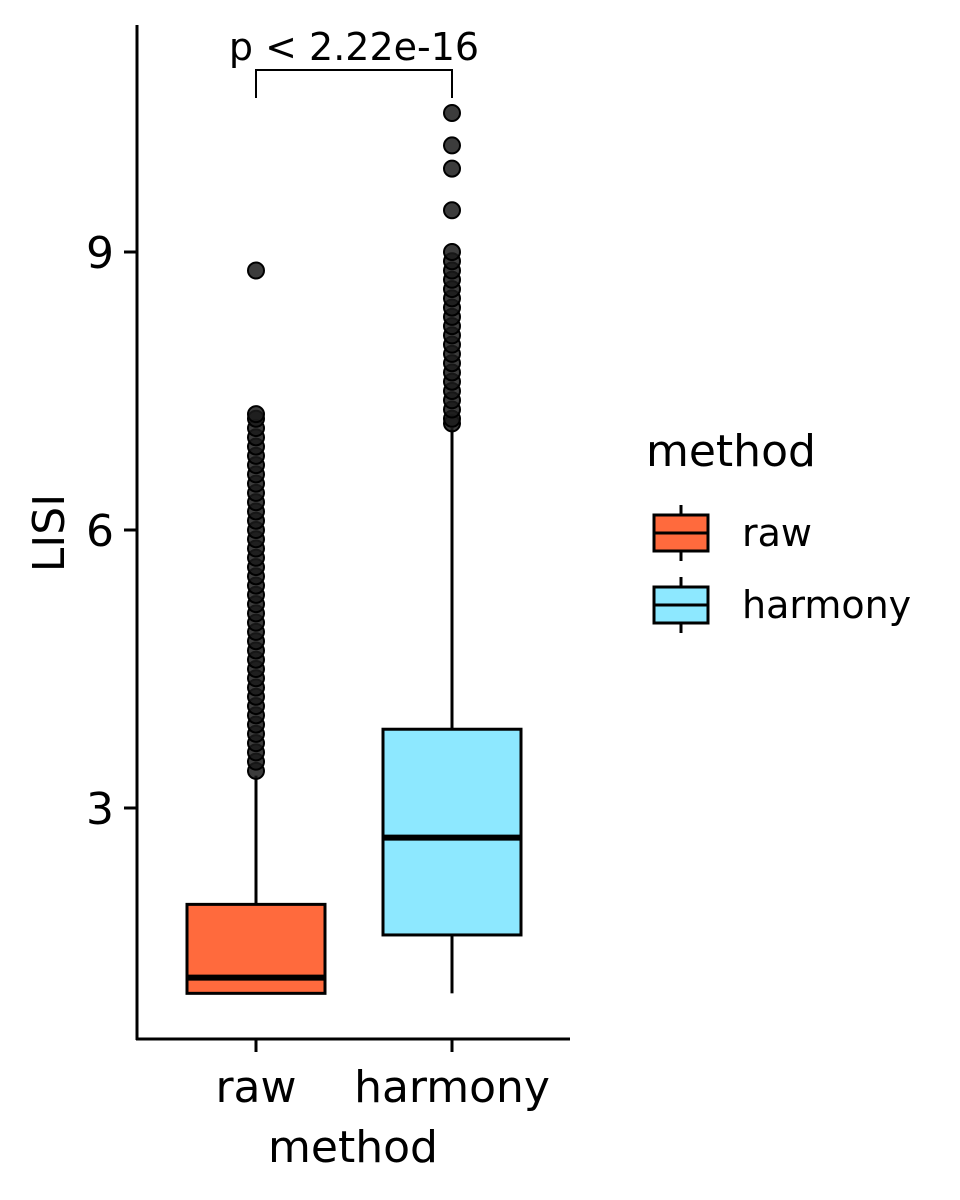  Describe the element at coordinates (100, 809) in the screenshot. I see `y-tick-label: 3` at that location.